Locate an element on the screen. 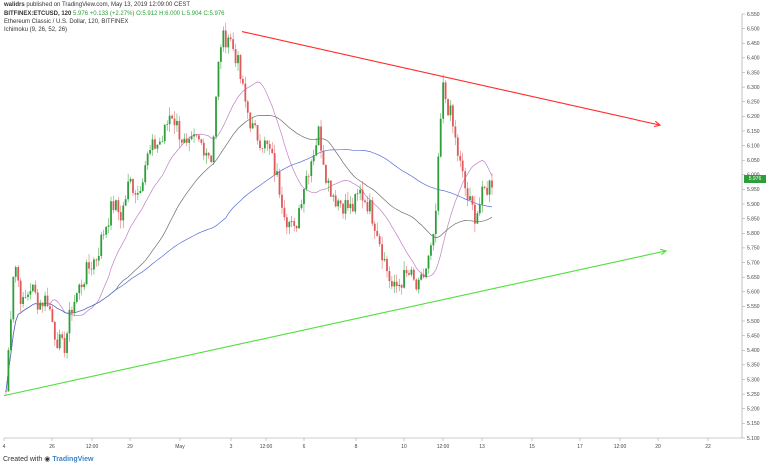 Image resolution: width=768 pixels, height=466 pixels. y-tick-label: 6.050 is located at coordinates (753, 161).